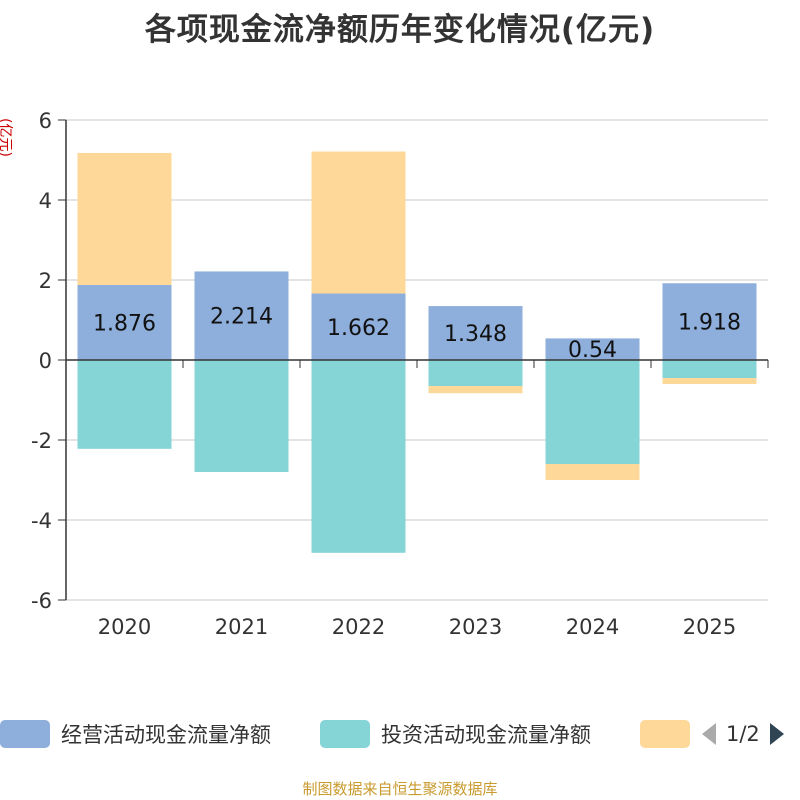 This screenshot has width=800, height=800. Describe the element at coordinates (41, 521) in the screenshot. I see `y-tick-label: -4` at that location.